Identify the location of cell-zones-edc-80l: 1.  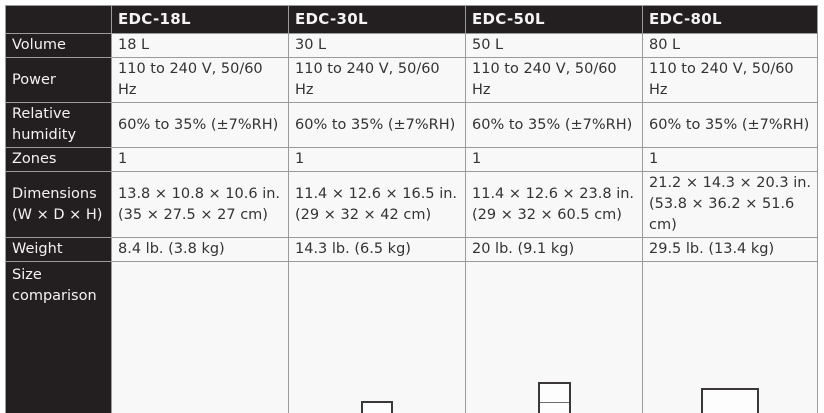
(730, 159).